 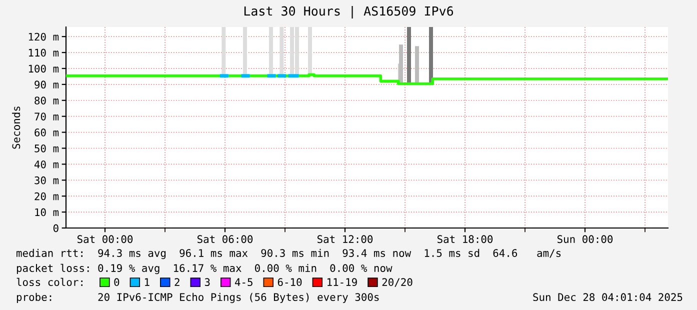 What do you see at coordinates (46, 84) in the screenshot?
I see `y-tick-label: 90 m` at bounding box center [46, 84].